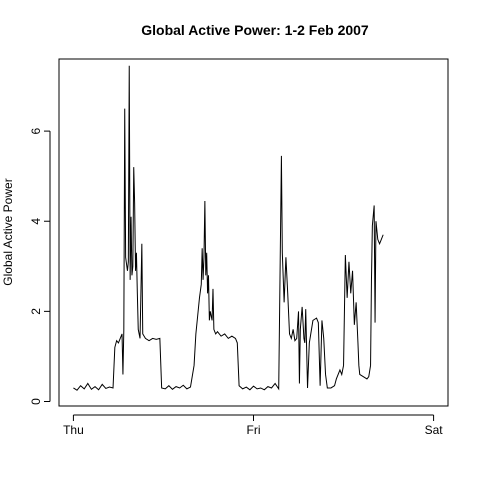  Describe the element at coordinates (434, 430) in the screenshot. I see `x-tick-label: Sat` at that location.